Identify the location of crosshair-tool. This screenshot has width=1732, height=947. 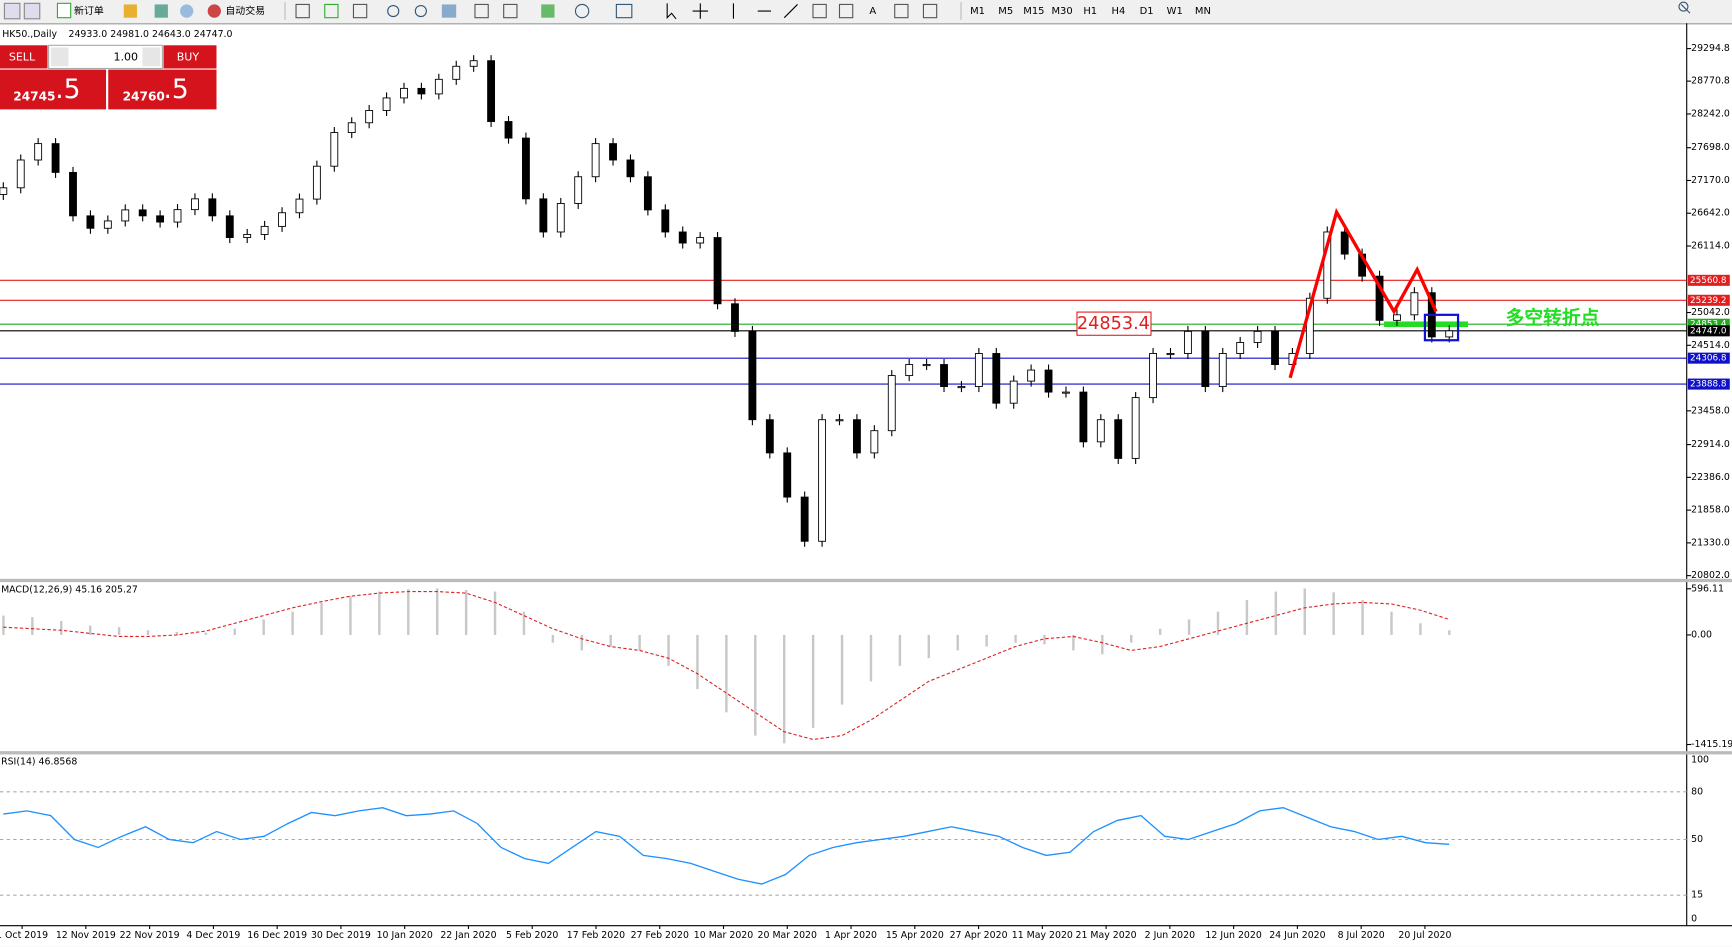
(700, 11).